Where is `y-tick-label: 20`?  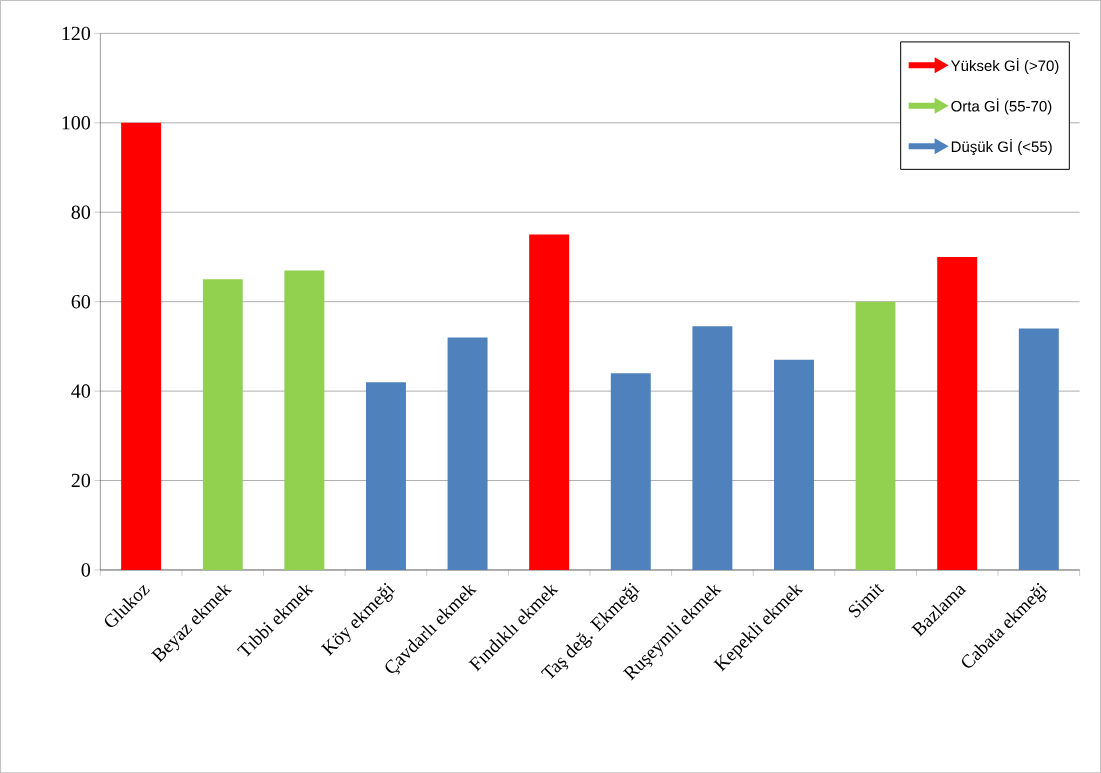 y-tick-label: 20 is located at coordinates (81, 480).